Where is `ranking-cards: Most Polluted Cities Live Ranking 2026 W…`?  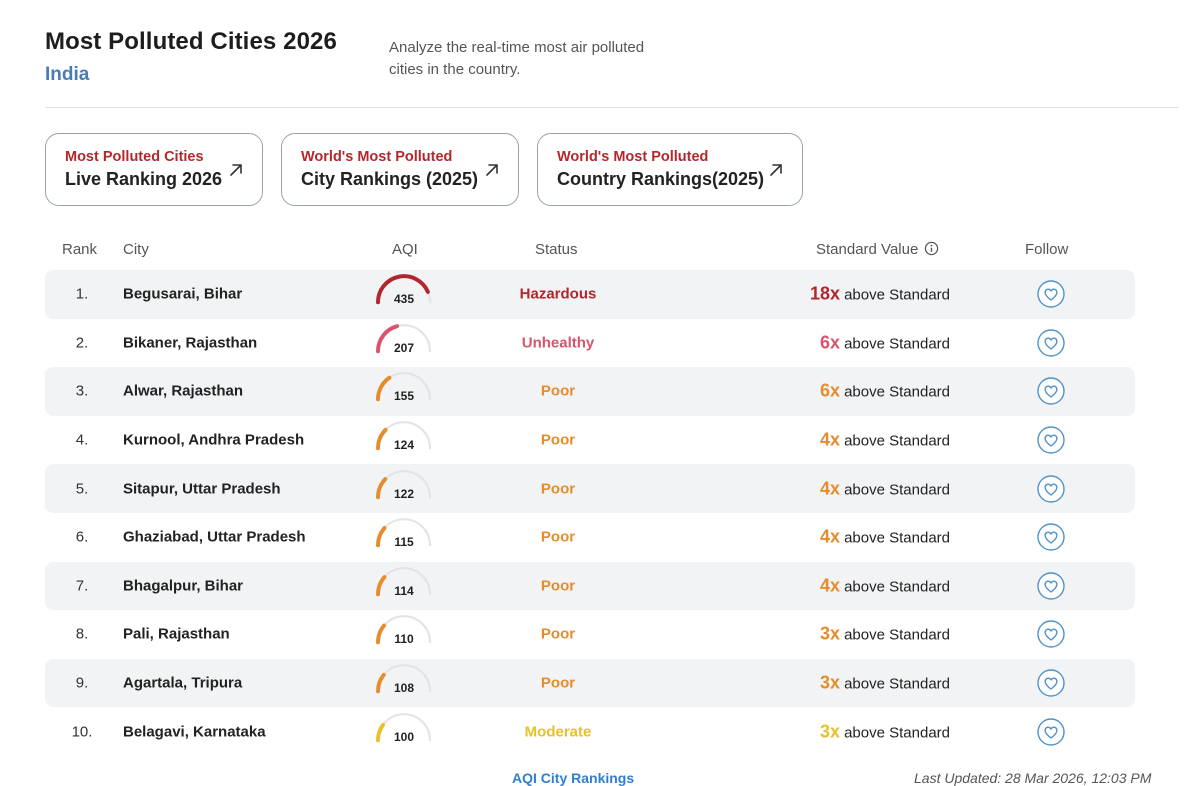
ranking-cards: Most Polluted Cities Live Ranking 2026 W… is located at coordinates (424, 169).